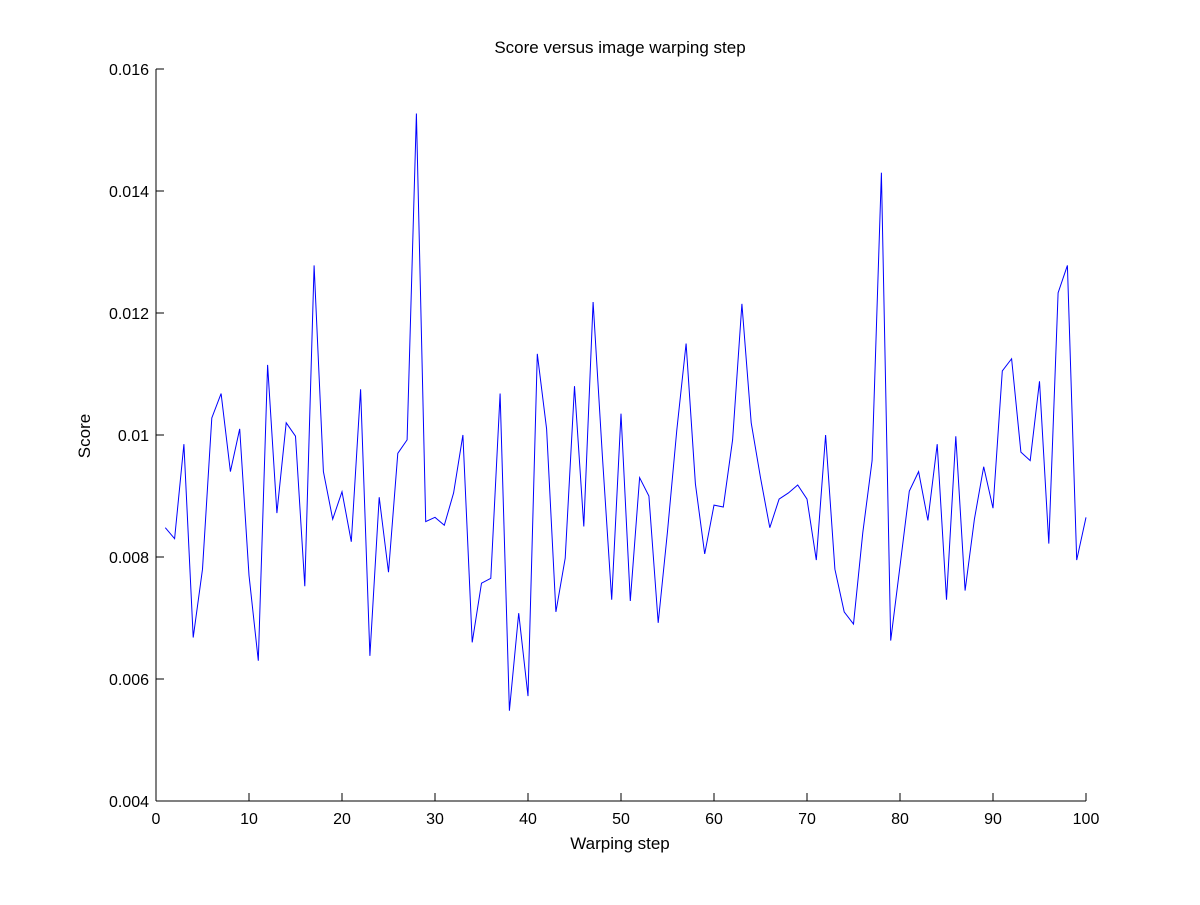  I want to click on y-tick-label: 0.01, so click(133, 436).